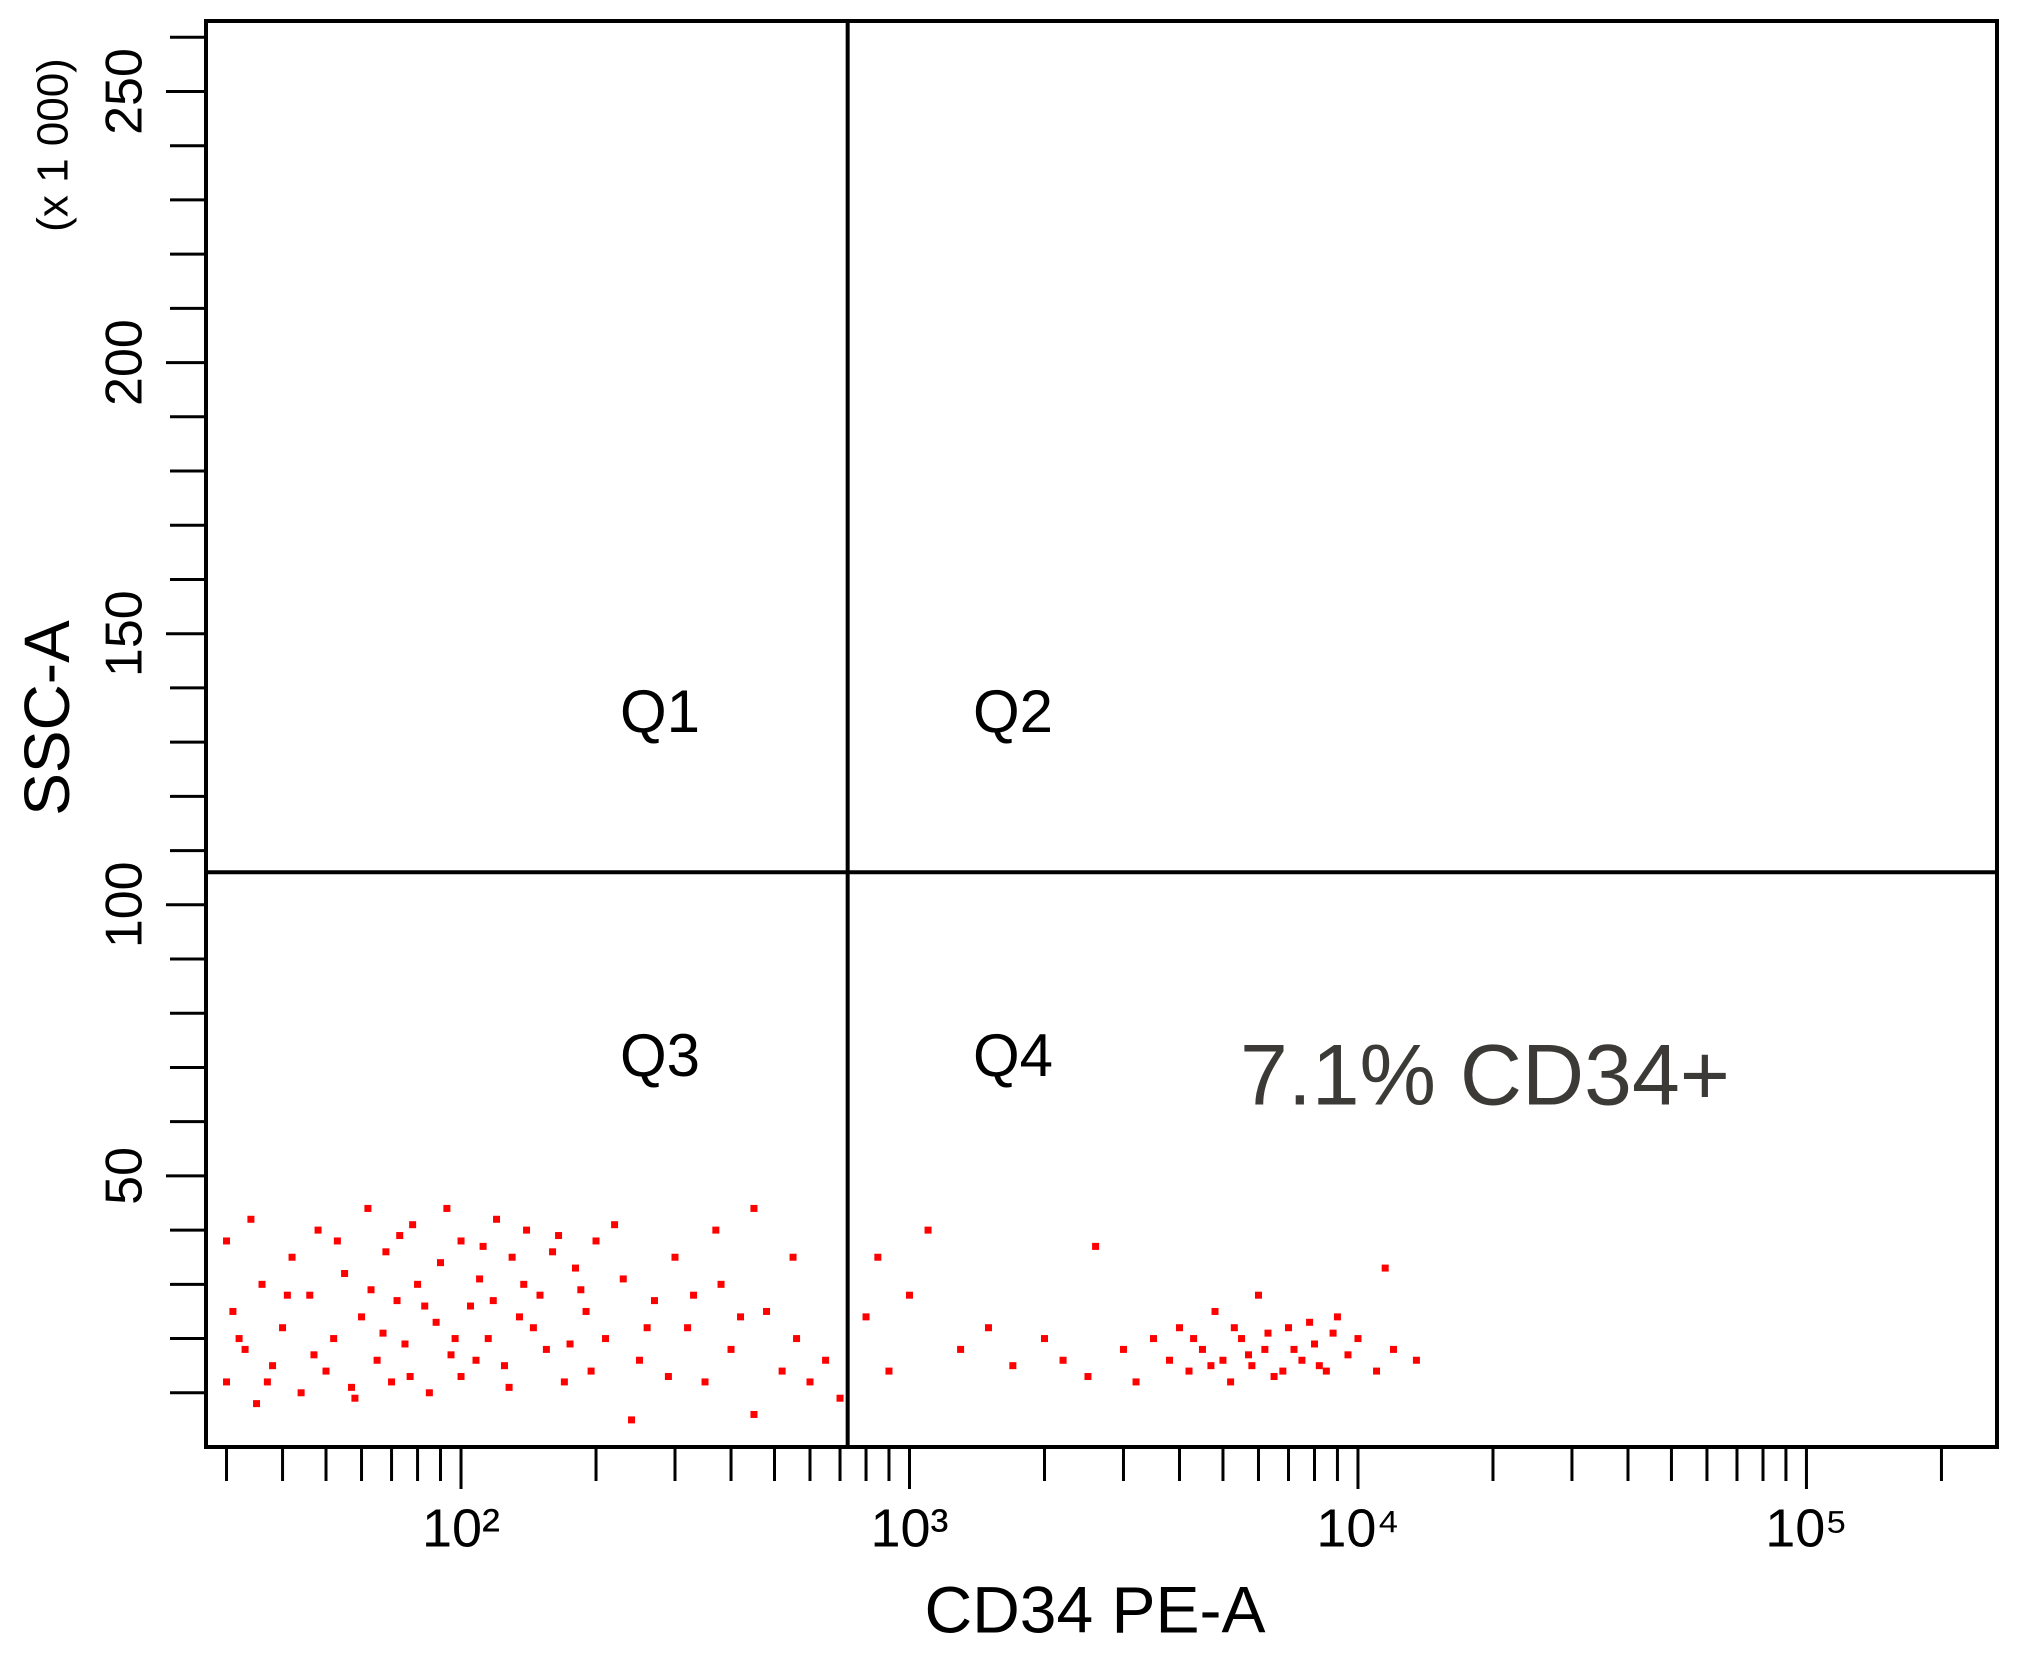  I want to click on x-tick-label: 10², so click(461, 1528).